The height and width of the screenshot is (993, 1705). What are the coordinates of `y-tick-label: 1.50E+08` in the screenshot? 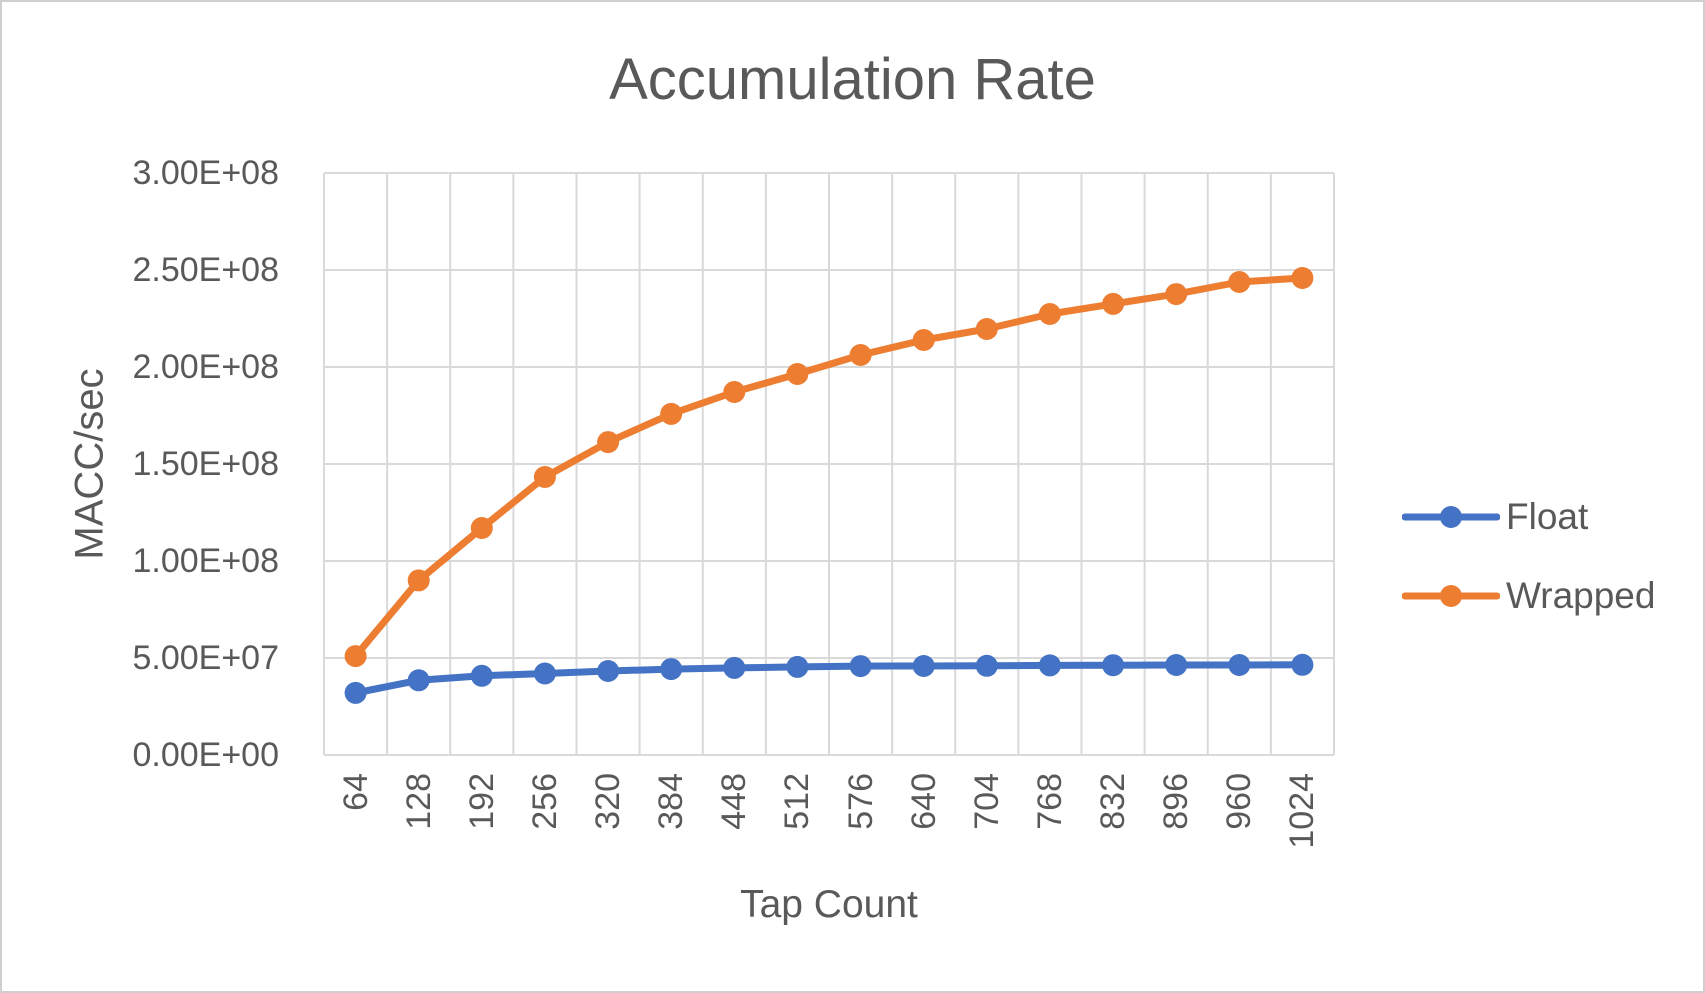 It's located at (205, 464).